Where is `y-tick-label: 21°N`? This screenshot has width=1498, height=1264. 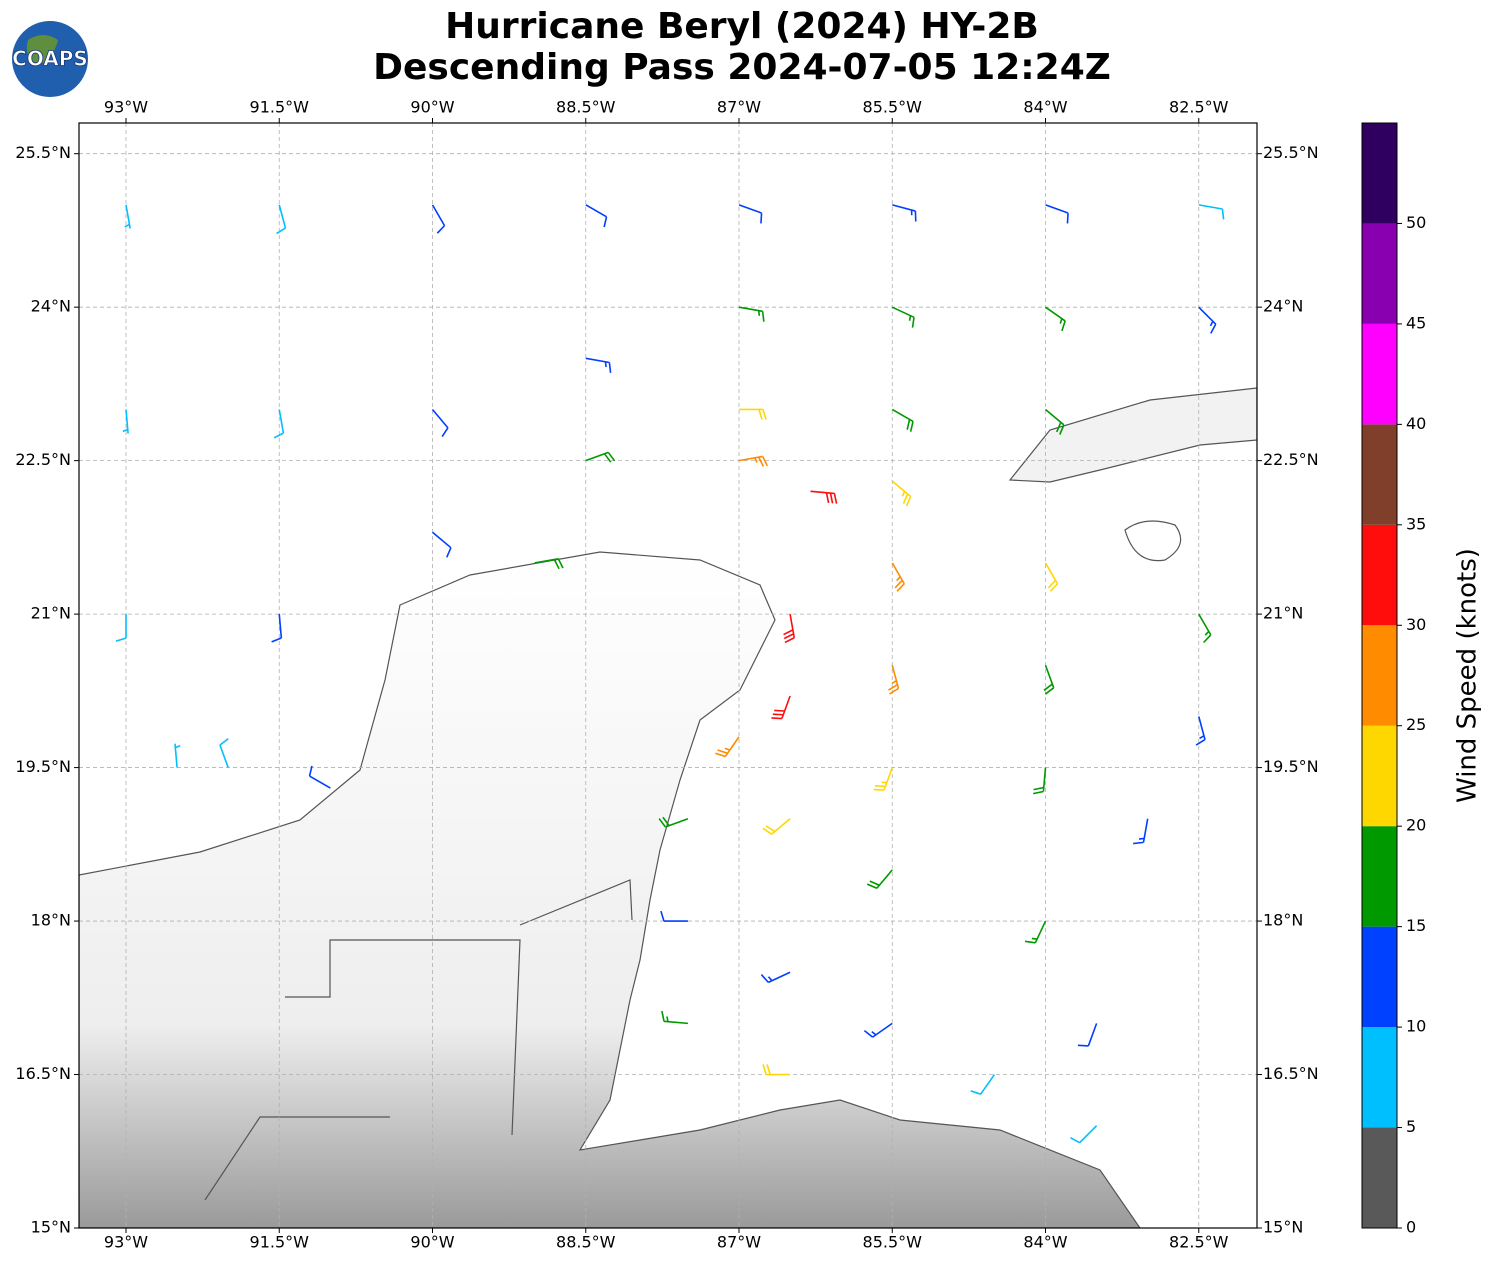
y-tick-label: 21°N is located at coordinates (1283, 613).